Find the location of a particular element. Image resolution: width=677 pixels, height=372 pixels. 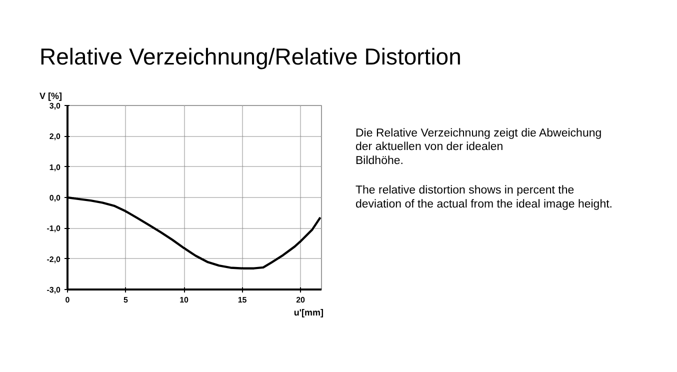

chart-title: Relative Verzeichnung/Relative Distortion is located at coordinates (251, 57).